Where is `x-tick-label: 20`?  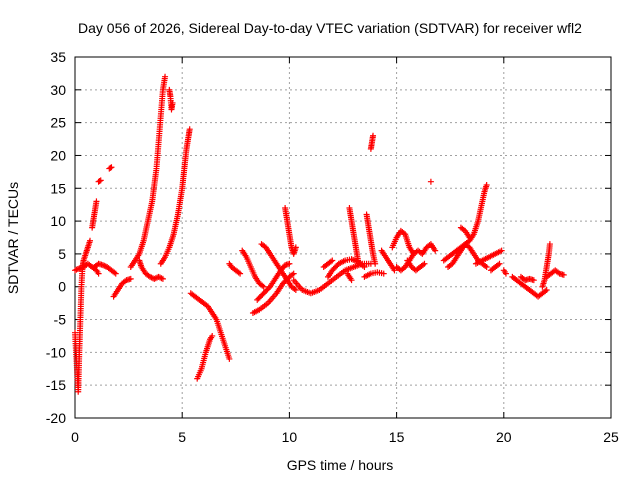 x-tick-label: 20 is located at coordinates (504, 437).